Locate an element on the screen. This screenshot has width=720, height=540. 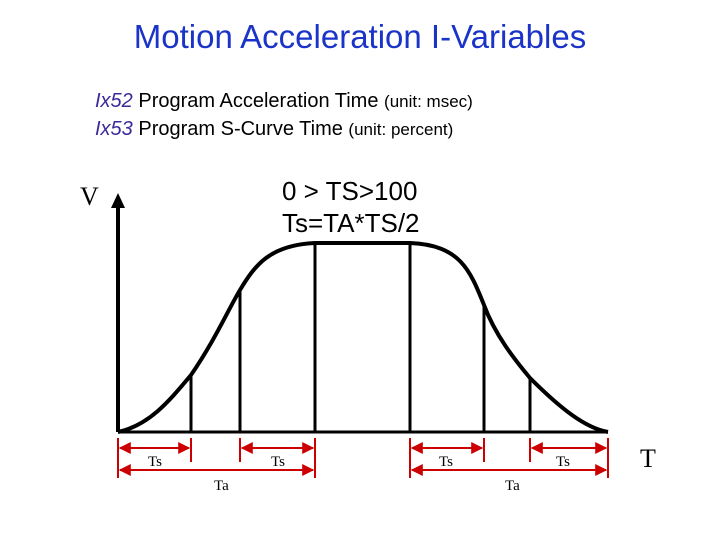
ta-label-1: Ta is located at coordinates (221, 486).